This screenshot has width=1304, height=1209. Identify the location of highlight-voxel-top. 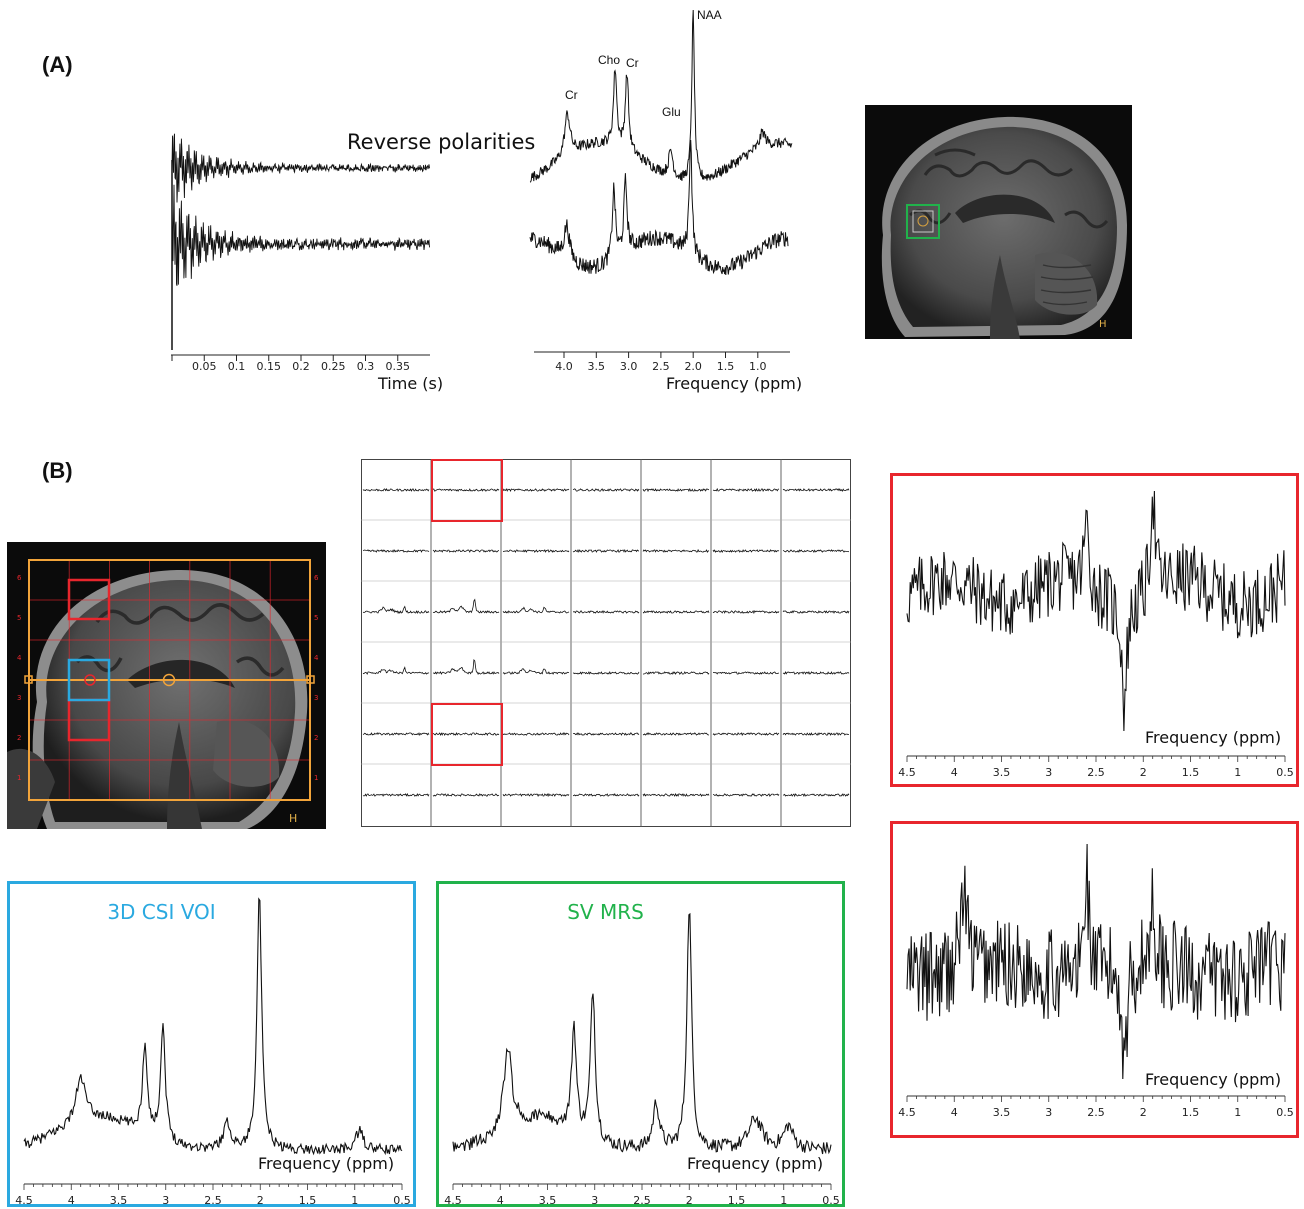
(467, 490).